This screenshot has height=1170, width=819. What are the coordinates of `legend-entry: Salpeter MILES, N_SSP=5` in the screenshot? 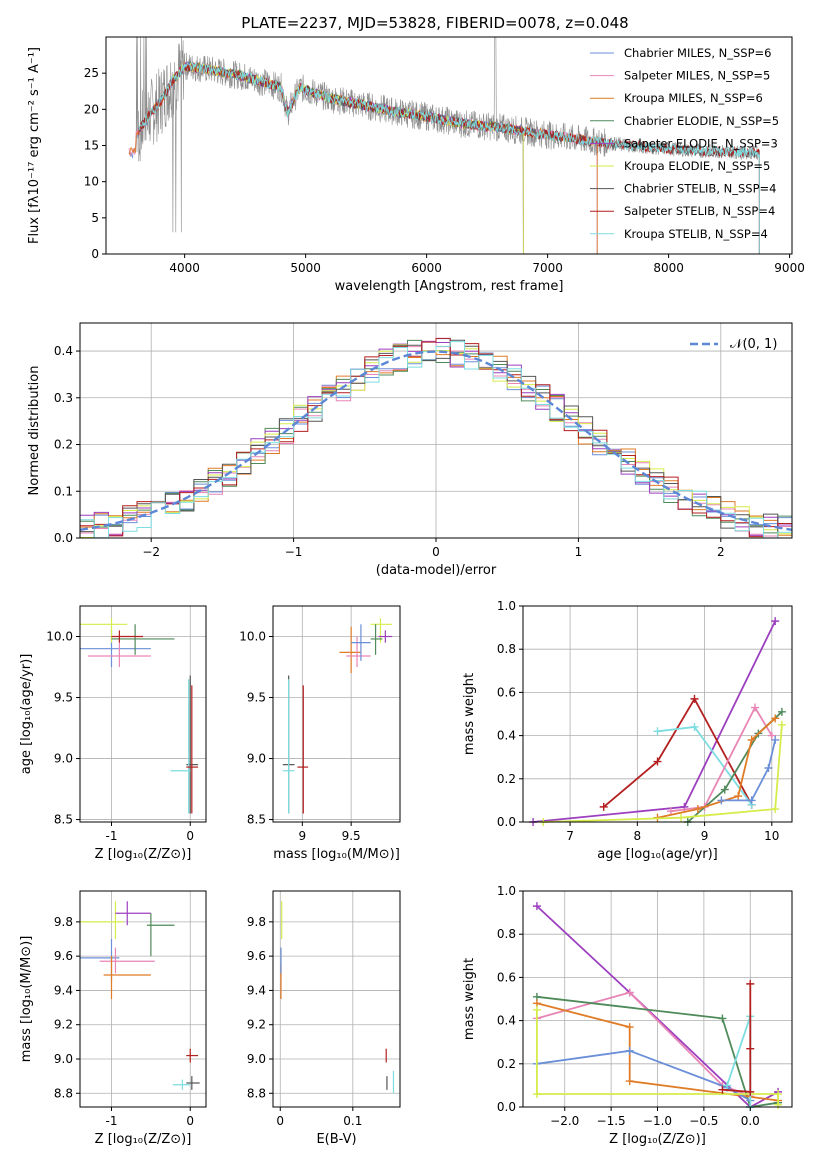 It's located at (697, 76).